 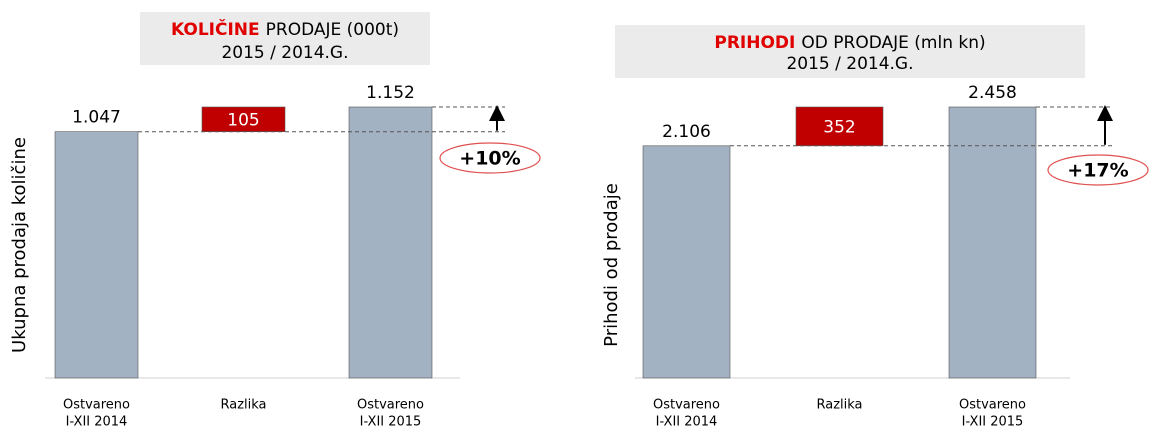 What do you see at coordinates (390, 93) in the screenshot?
I see `value-label: 1.152` at bounding box center [390, 93].